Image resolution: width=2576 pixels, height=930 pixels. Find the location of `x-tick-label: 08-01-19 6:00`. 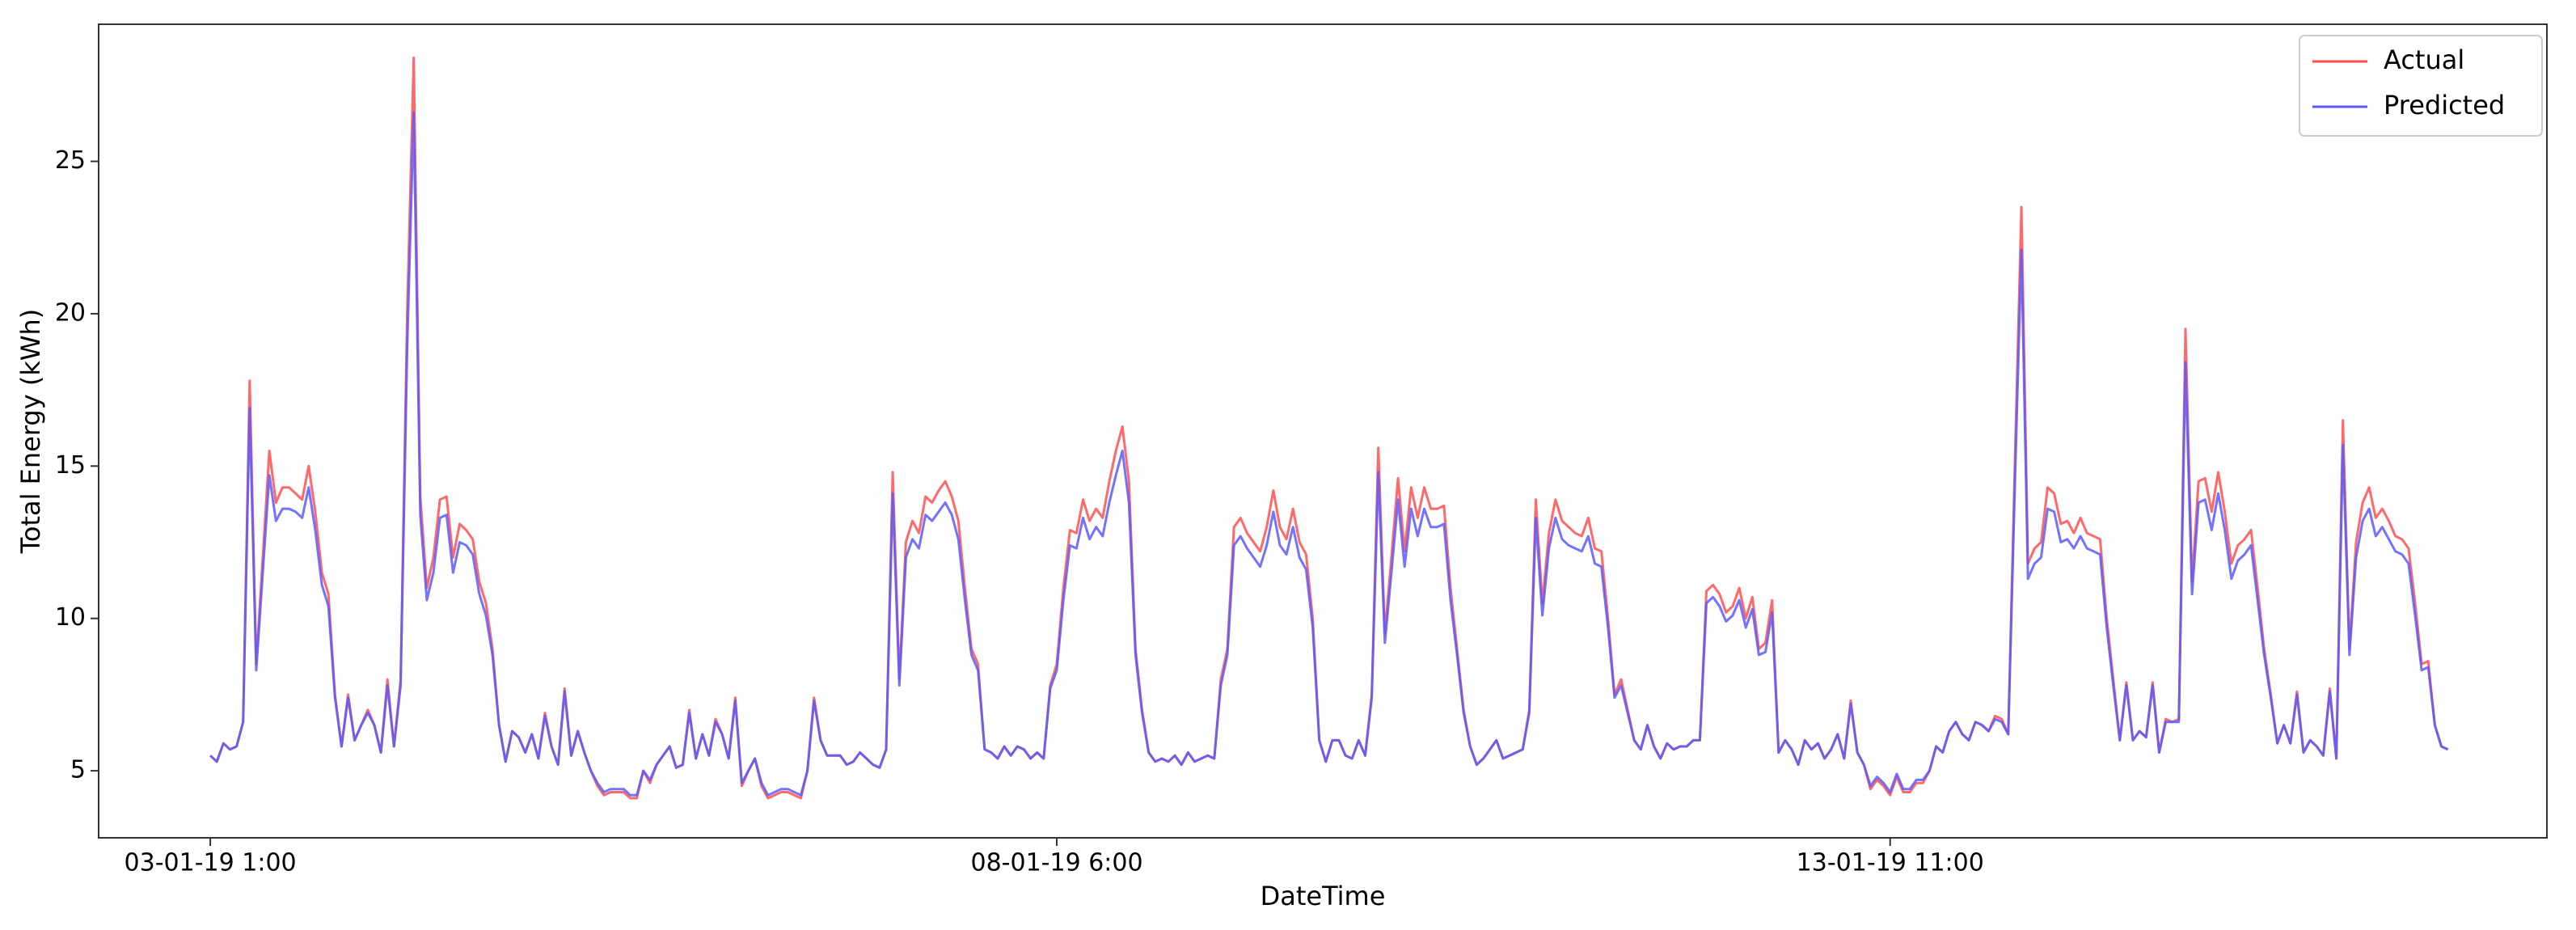

x-tick-label: 08-01-19 6:00 is located at coordinates (1056, 863).